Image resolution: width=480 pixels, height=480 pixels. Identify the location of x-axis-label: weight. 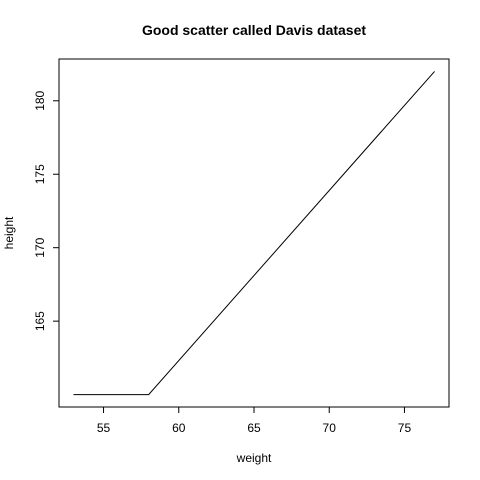
(254, 458).